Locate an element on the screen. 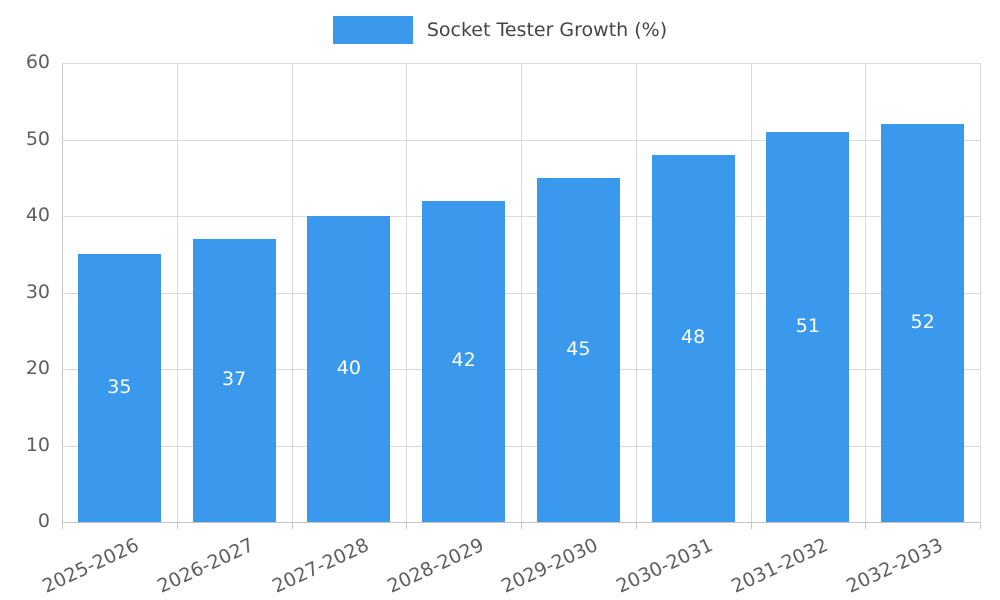  legend-swatch-icon is located at coordinates (372, 30).